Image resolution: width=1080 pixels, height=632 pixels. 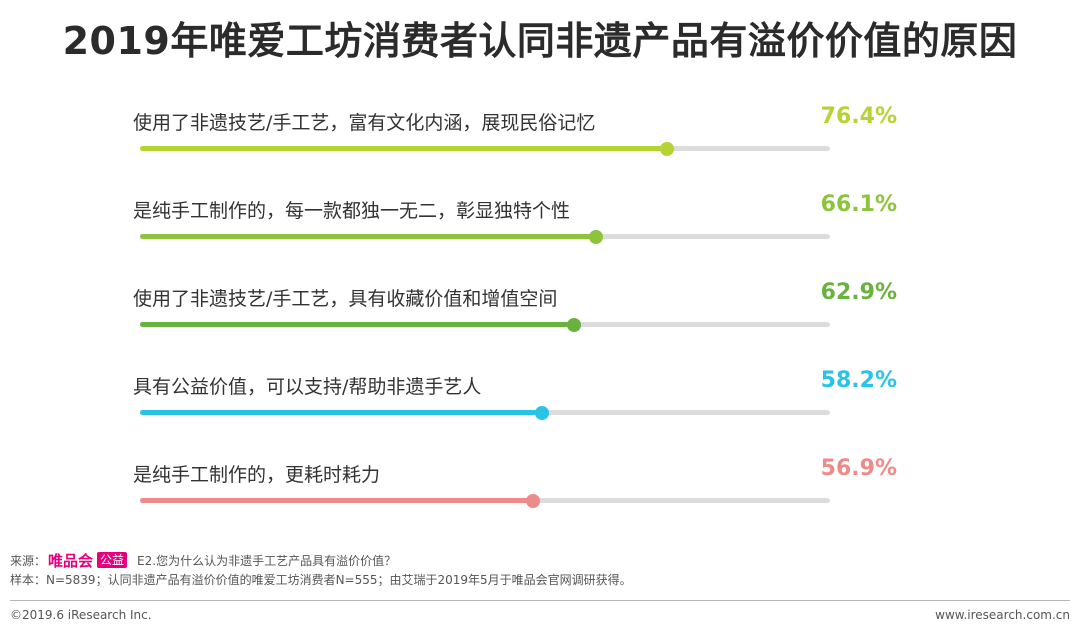 What do you see at coordinates (81, 615) in the screenshot?
I see `copyright: ©2019.6 iResearch Inc.` at bounding box center [81, 615].